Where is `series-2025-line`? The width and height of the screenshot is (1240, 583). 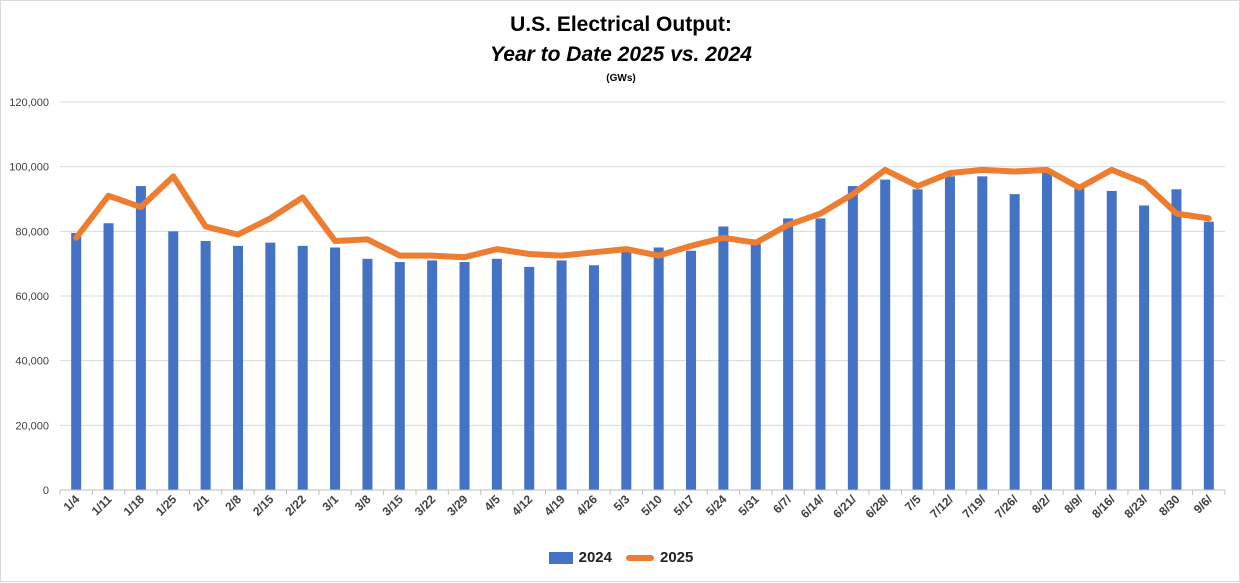 series-2025-line is located at coordinates (642, 213).